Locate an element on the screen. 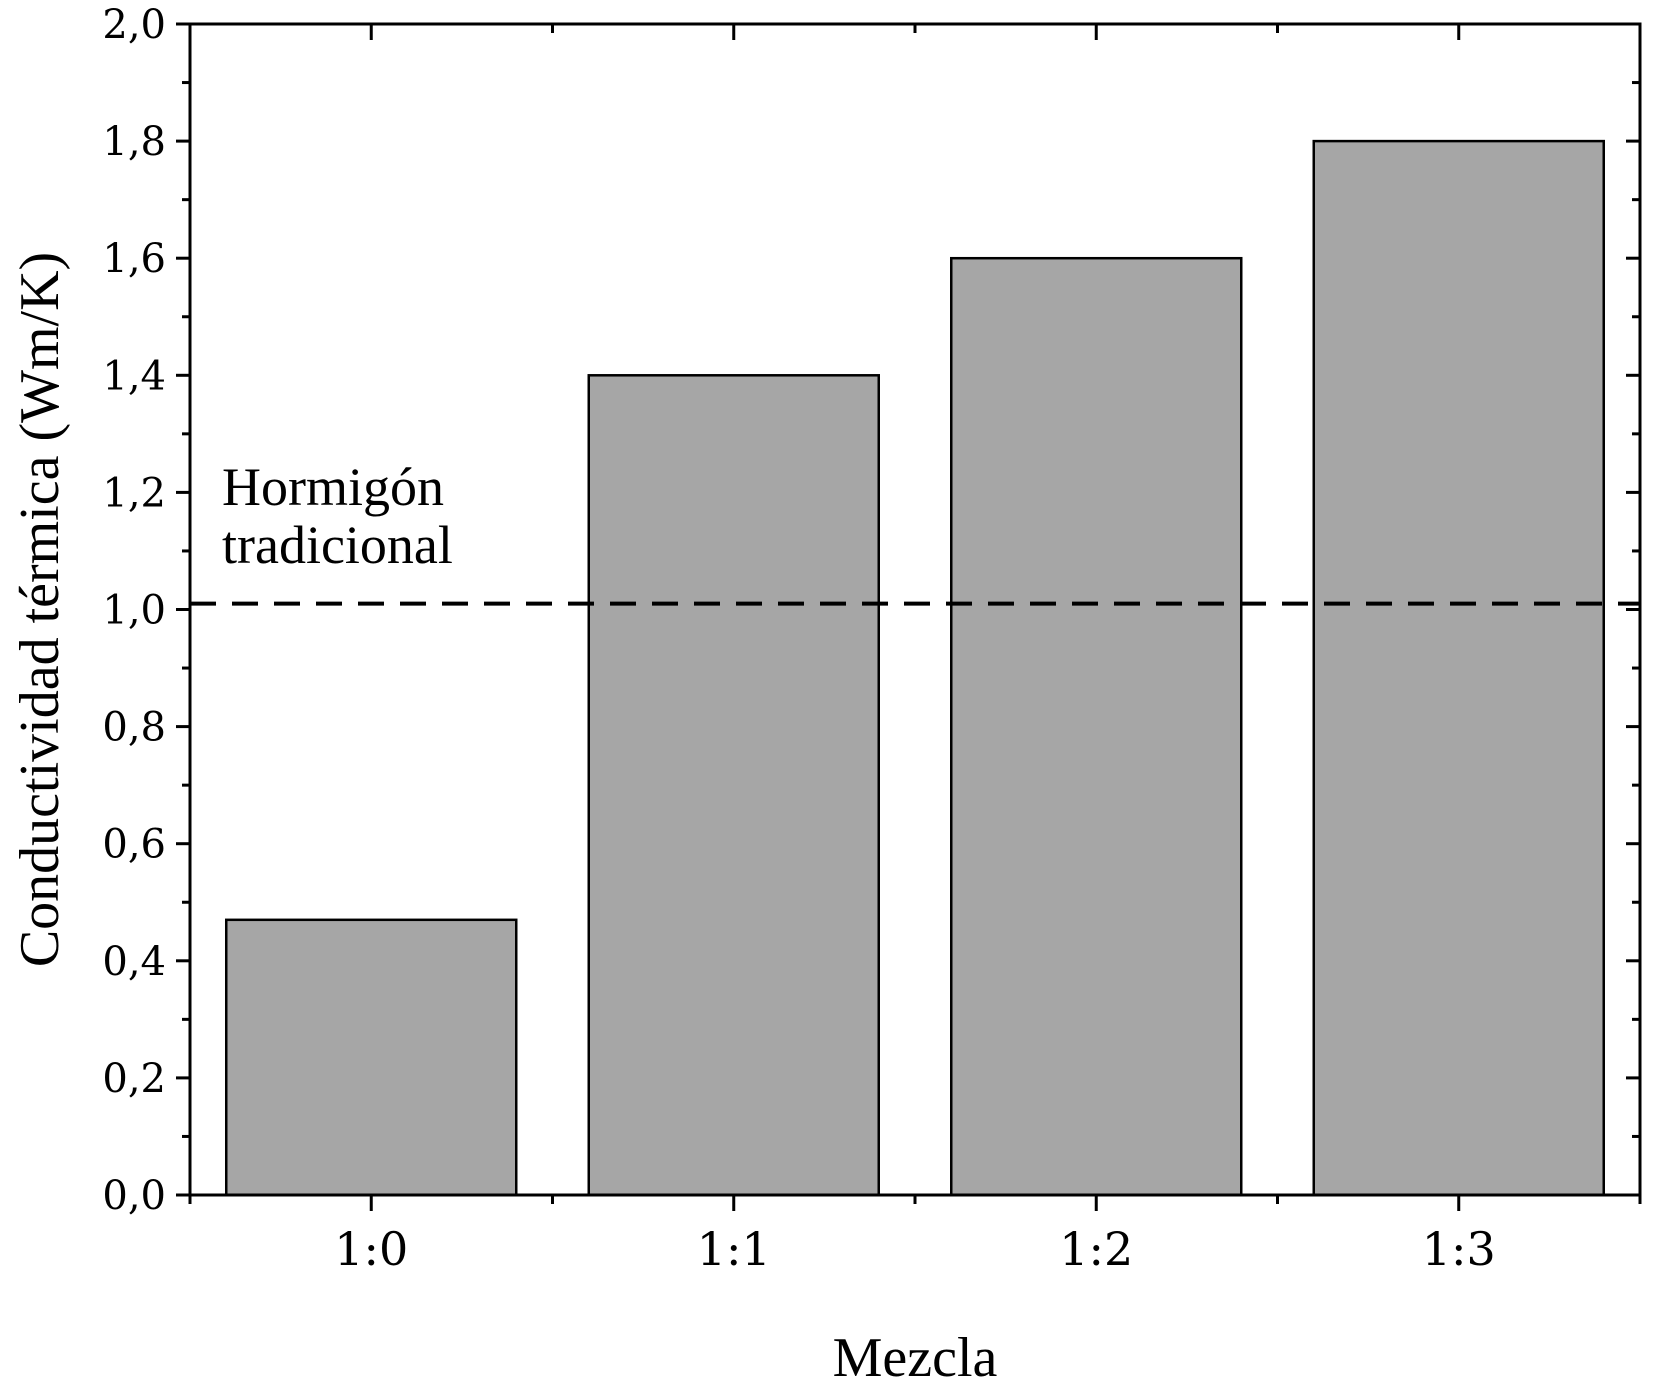  bar-1:3 is located at coordinates (1458, 668).